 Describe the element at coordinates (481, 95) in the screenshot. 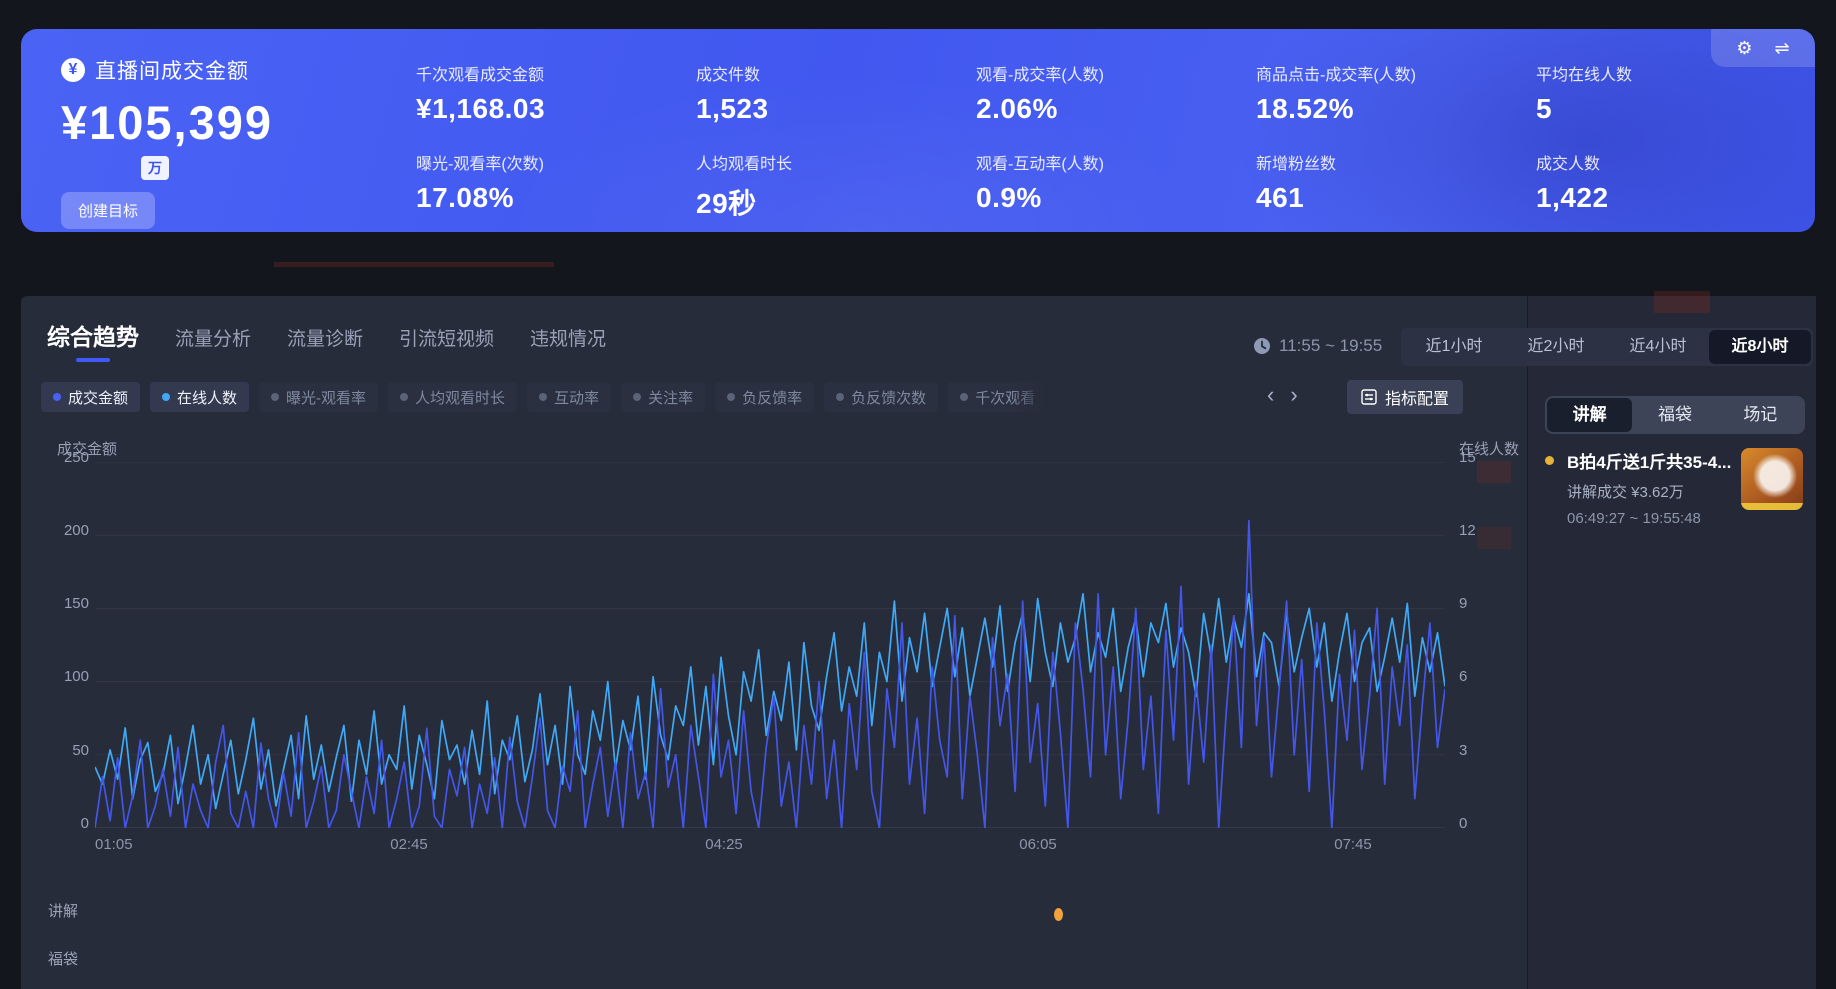

I see `metric-cell: 千次观看成交金额 ¥1,168.03` at that location.